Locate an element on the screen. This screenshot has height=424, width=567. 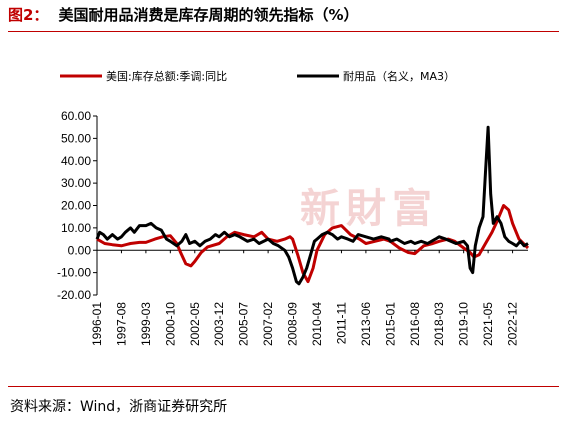
legend: 美国:库存总额:季调:同比 耐用品（名义，MA3） is located at coordinates (257, 76).